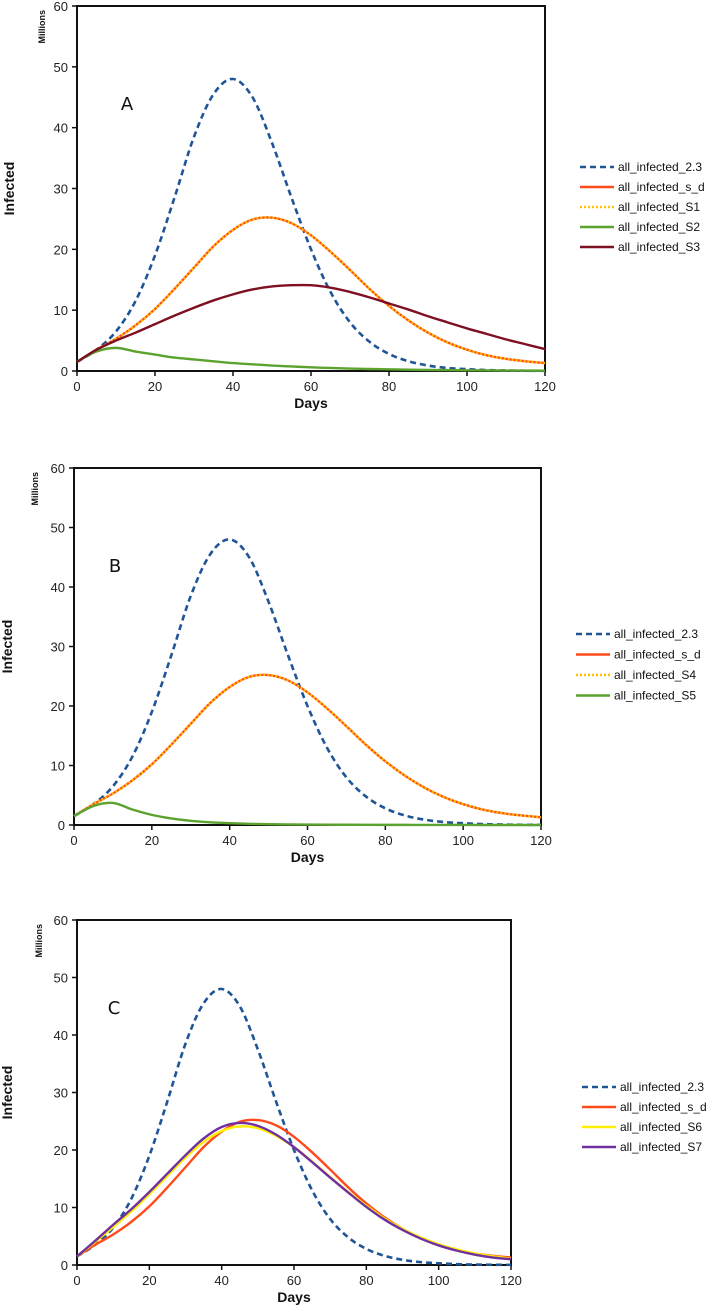  I want to click on series-line-all-infected-s7, so click(294, 1191).